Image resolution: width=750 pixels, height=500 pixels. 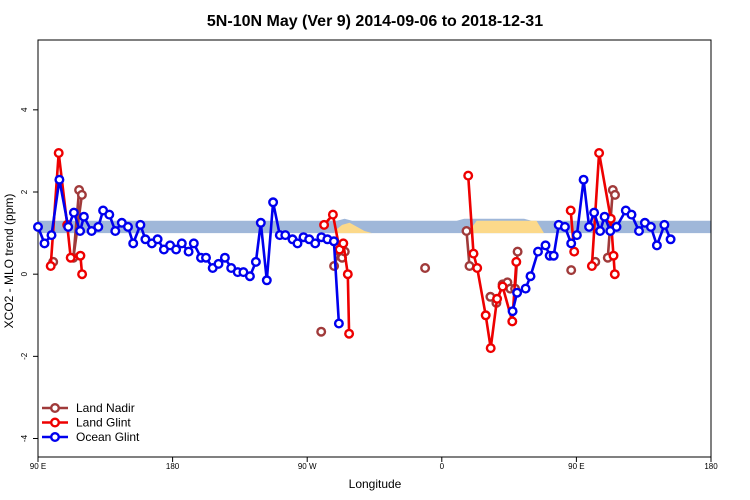 What do you see at coordinates (86, 423) in the screenshot?
I see `legend-item-land-glint: Land Glint` at bounding box center [86, 423].